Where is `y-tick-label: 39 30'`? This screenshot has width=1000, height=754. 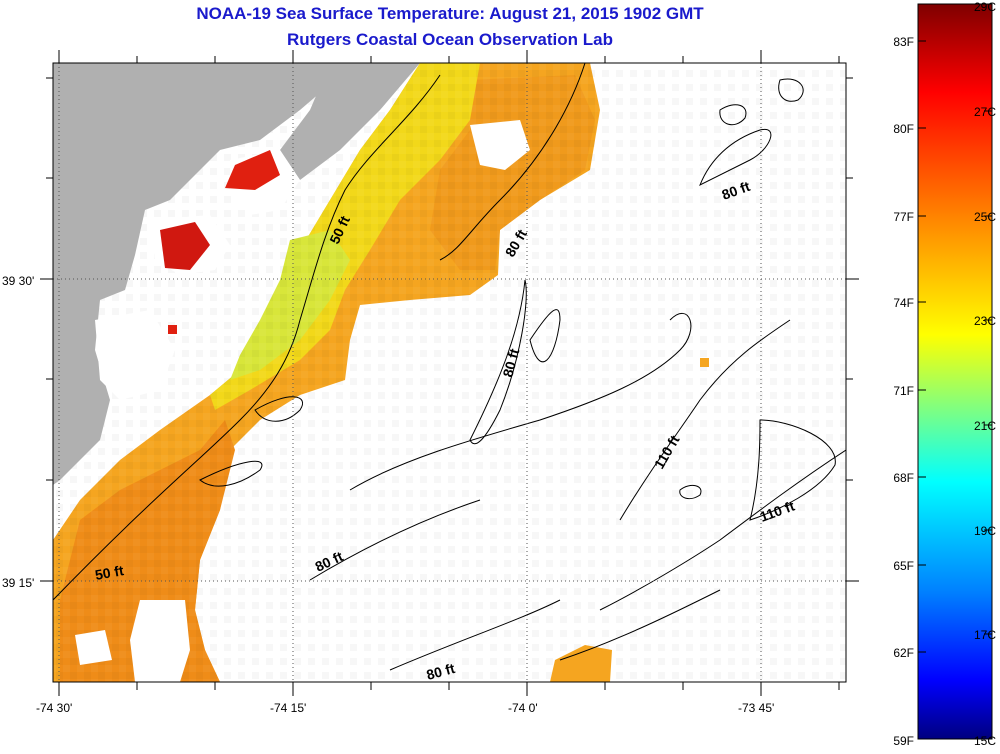
y-tick-label: 39 30' is located at coordinates (18, 281).